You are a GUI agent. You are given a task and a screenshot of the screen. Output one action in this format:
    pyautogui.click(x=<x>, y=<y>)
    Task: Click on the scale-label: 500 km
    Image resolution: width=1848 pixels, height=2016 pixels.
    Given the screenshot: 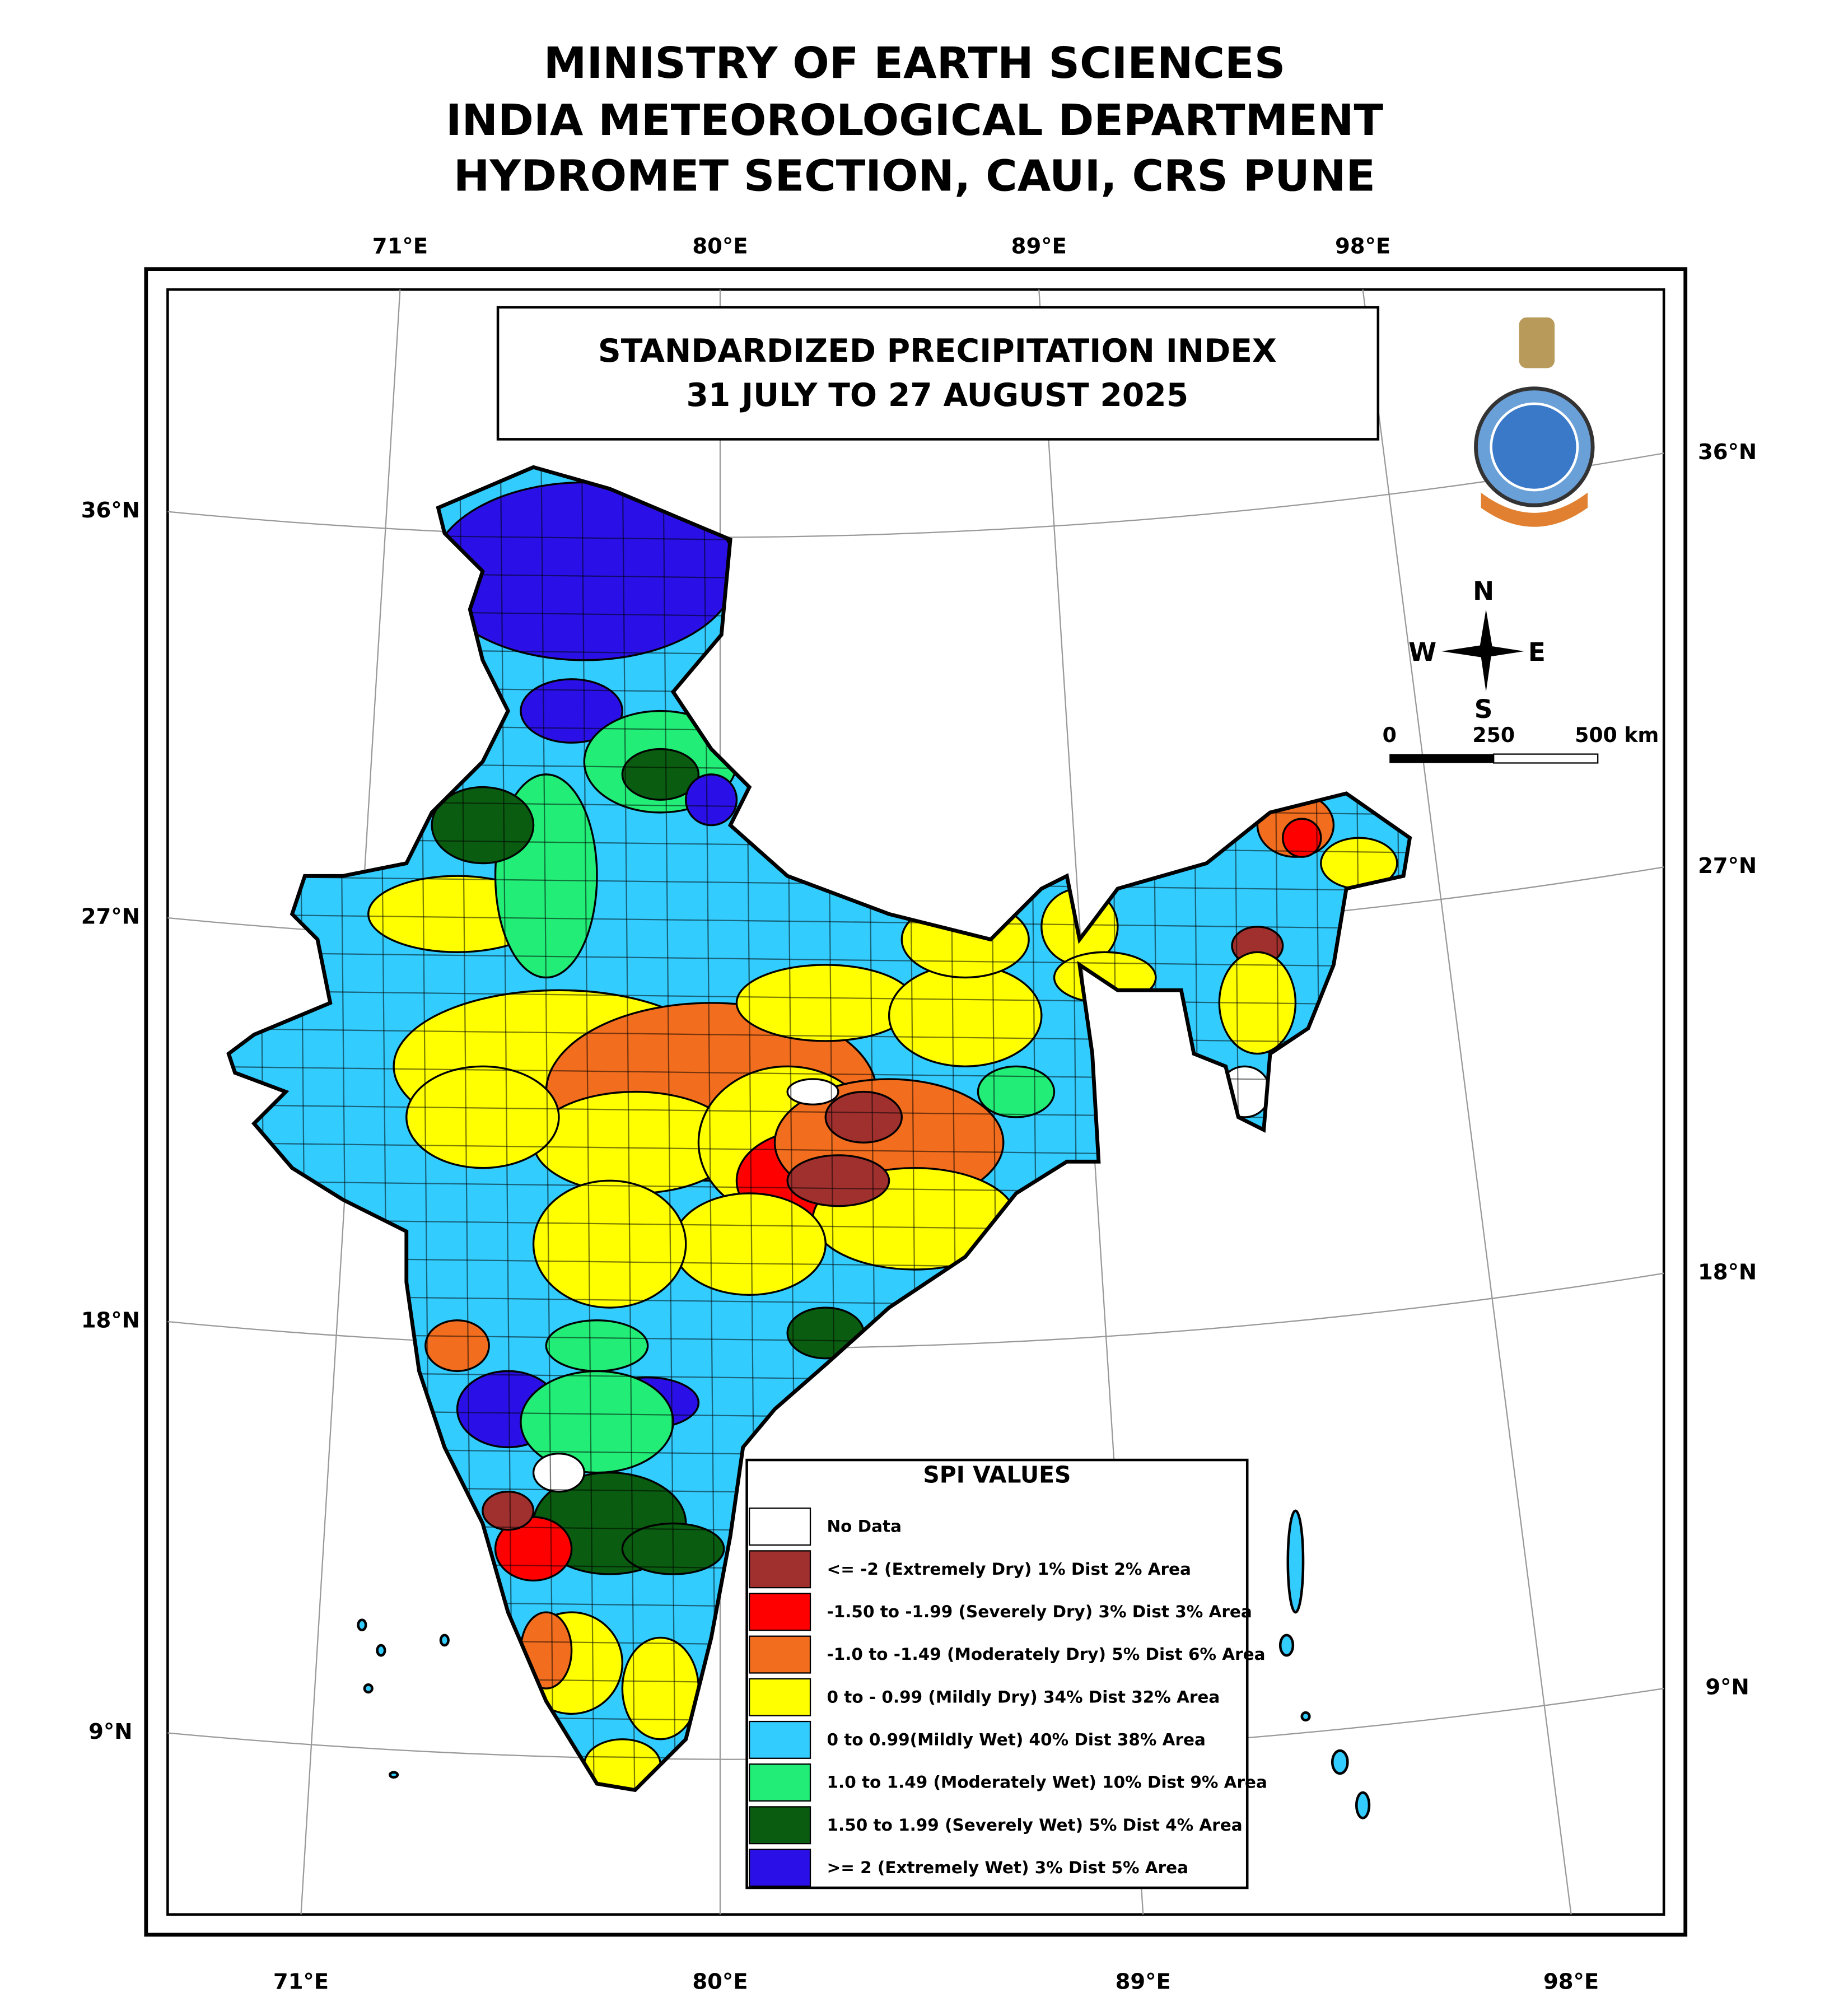 What is the action you would take?
    pyautogui.click(x=1617, y=735)
    